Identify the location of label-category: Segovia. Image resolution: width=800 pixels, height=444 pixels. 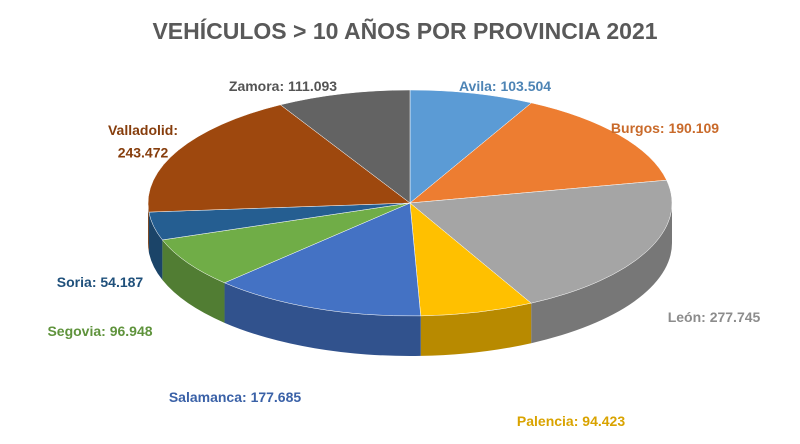
(74, 331).